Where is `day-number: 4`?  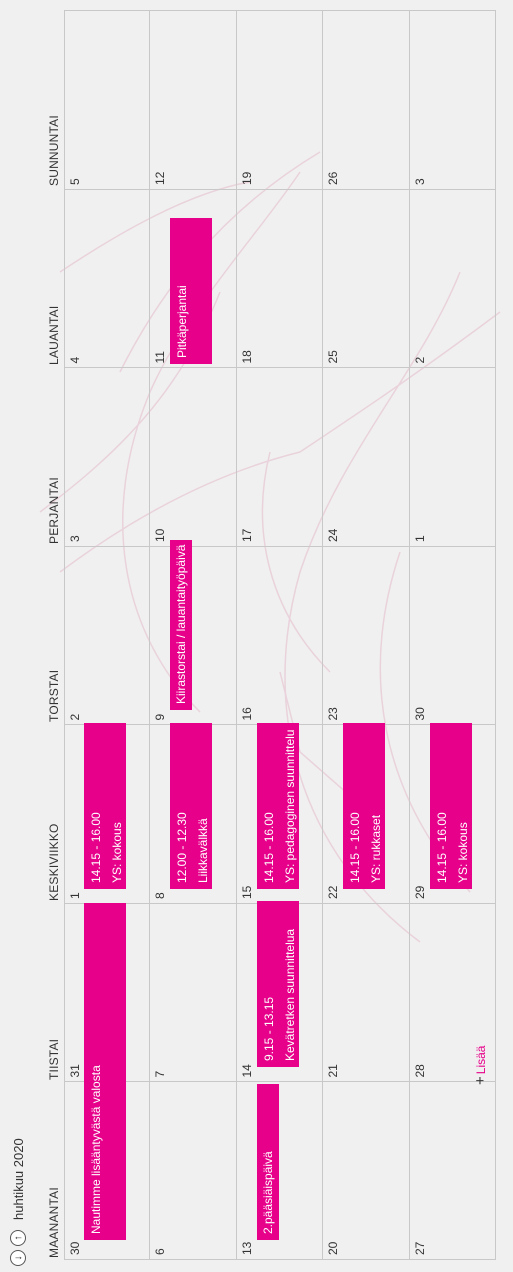 day-number: 4 is located at coordinates (75, 360).